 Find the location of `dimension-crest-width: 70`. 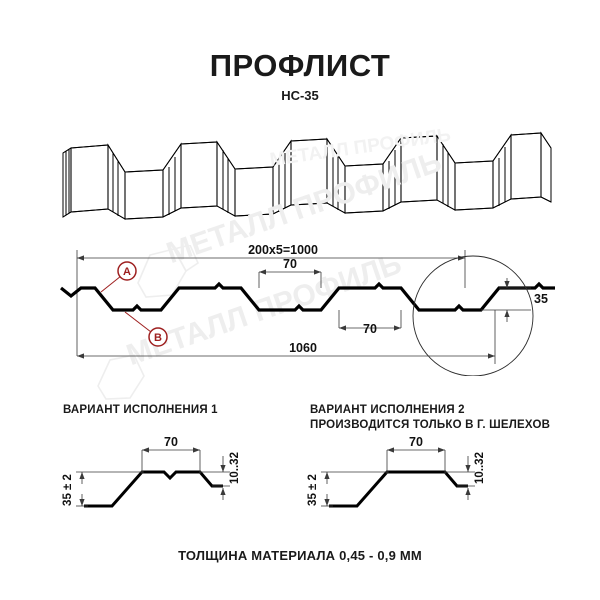

dimension-crest-width: 70 is located at coordinates (290, 272).